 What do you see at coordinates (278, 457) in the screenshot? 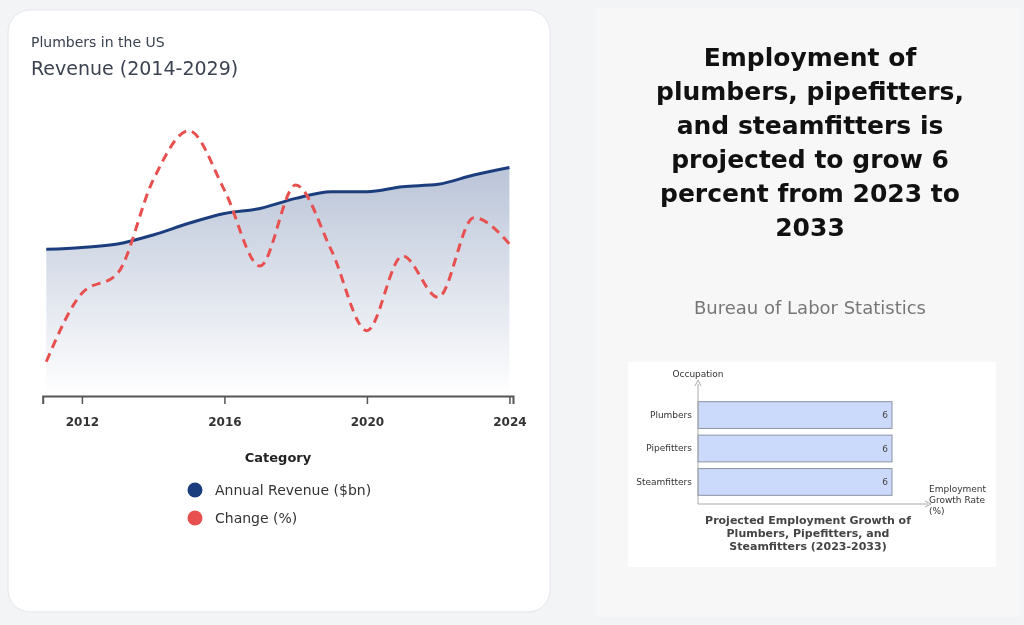
I see `x-axis-title: Category` at bounding box center [278, 457].